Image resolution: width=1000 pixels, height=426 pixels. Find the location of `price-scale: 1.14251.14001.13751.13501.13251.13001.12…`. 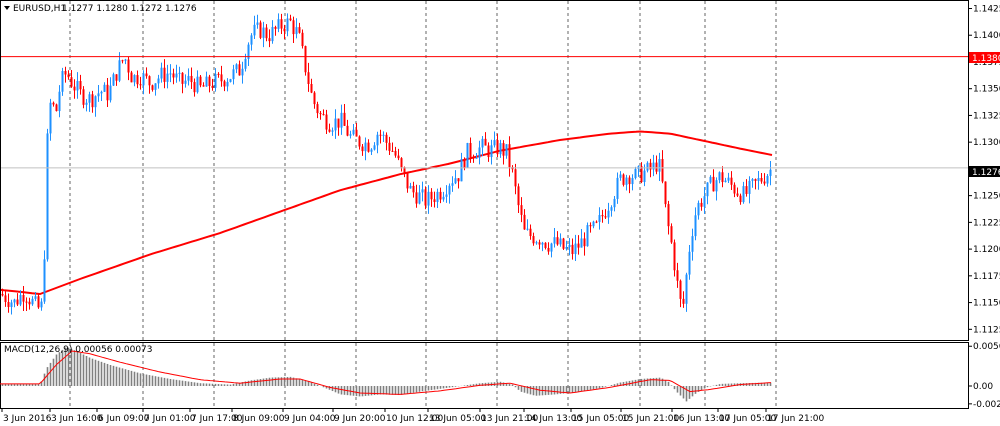

price-scale: 1.14251.14001.13751.13501.13251.13001.12… is located at coordinates (984, 169).